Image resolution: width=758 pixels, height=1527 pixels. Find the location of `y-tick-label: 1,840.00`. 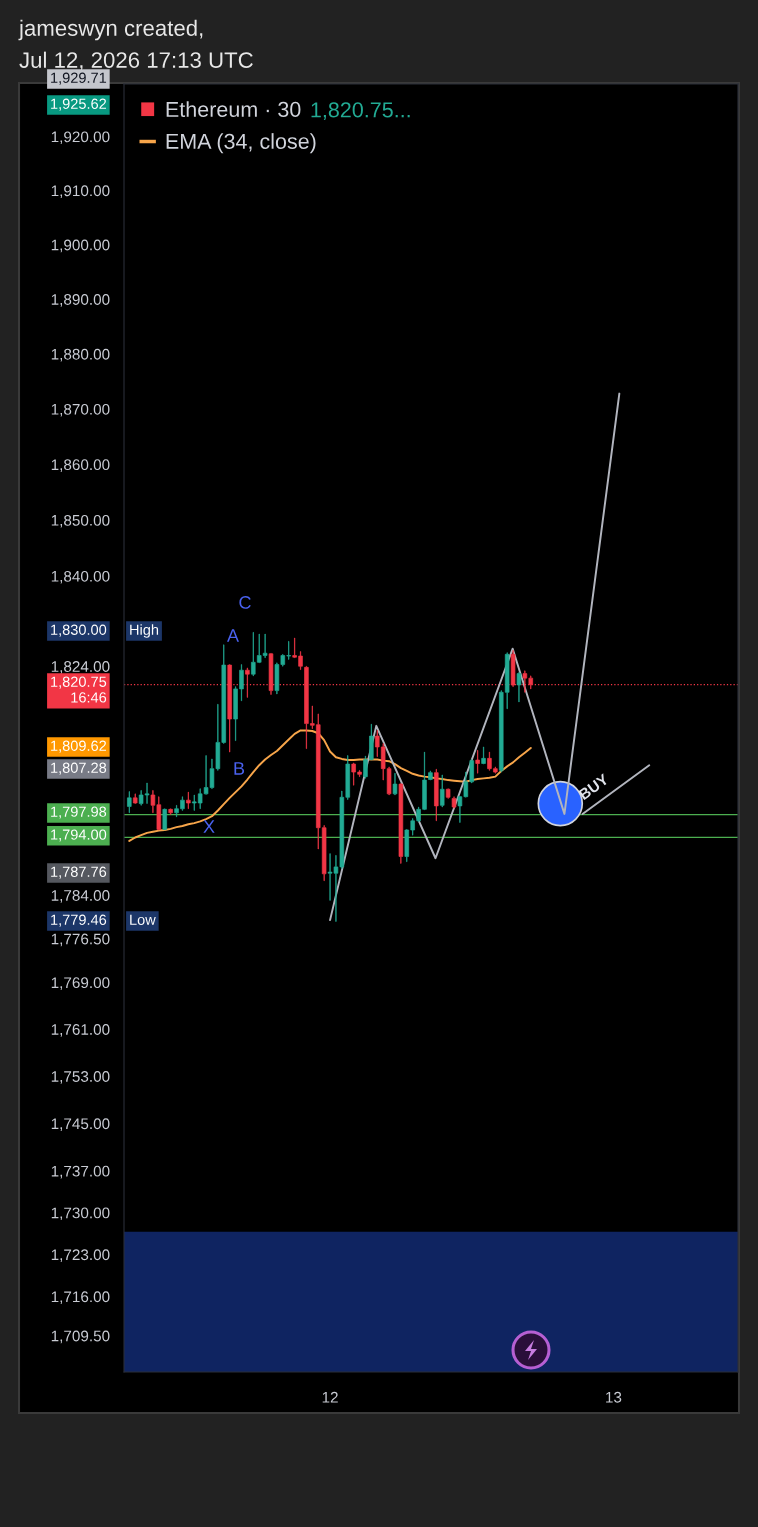

y-tick-label: 1,840.00 is located at coordinates (80, 577).